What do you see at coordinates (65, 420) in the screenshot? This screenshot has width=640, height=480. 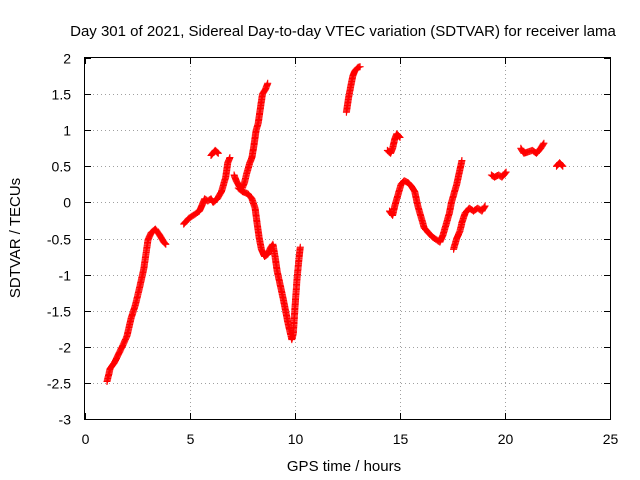 I see `y-tick-label: -3` at bounding box center [65, 420].